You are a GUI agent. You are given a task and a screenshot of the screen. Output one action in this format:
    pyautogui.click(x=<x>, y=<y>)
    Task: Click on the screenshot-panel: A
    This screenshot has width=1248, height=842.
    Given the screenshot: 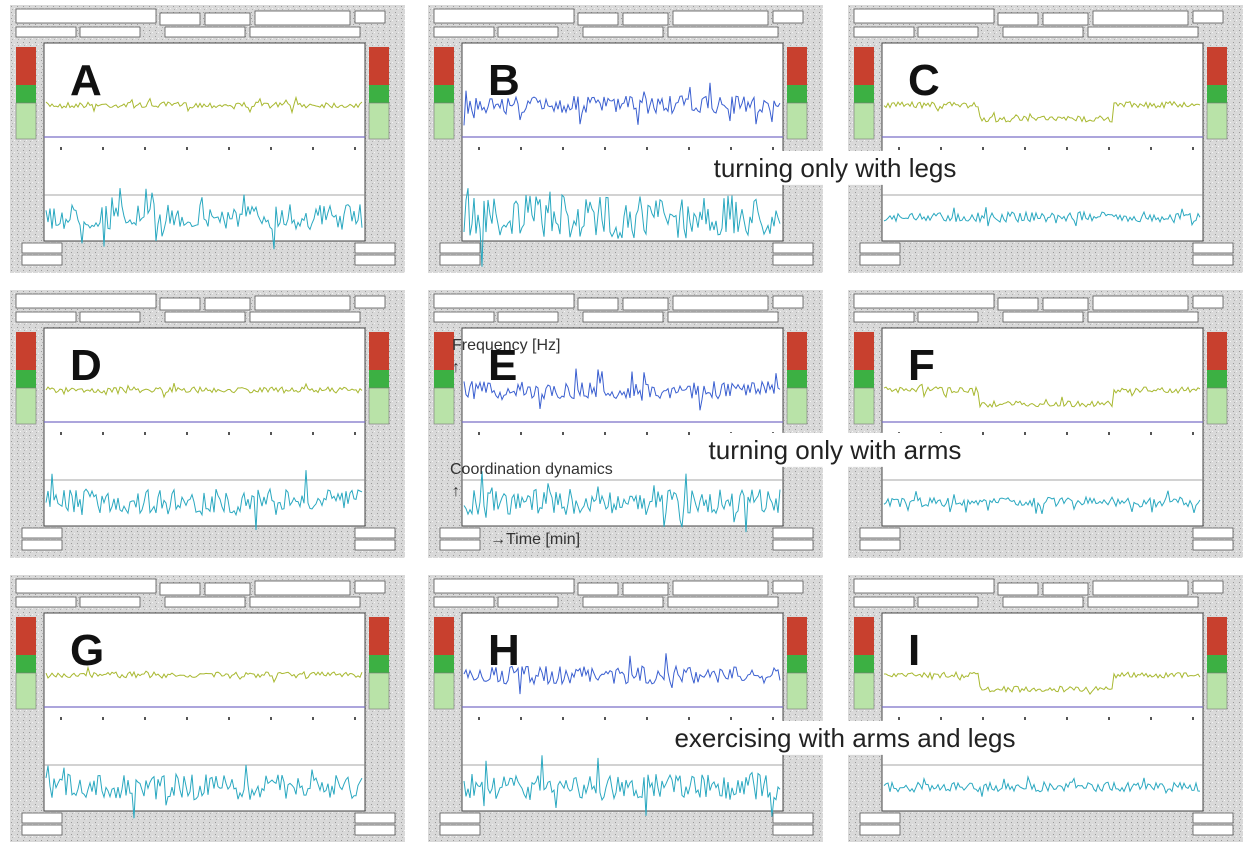 What is the action you would take?
    pyautogui.click(x=207, y=139)
    